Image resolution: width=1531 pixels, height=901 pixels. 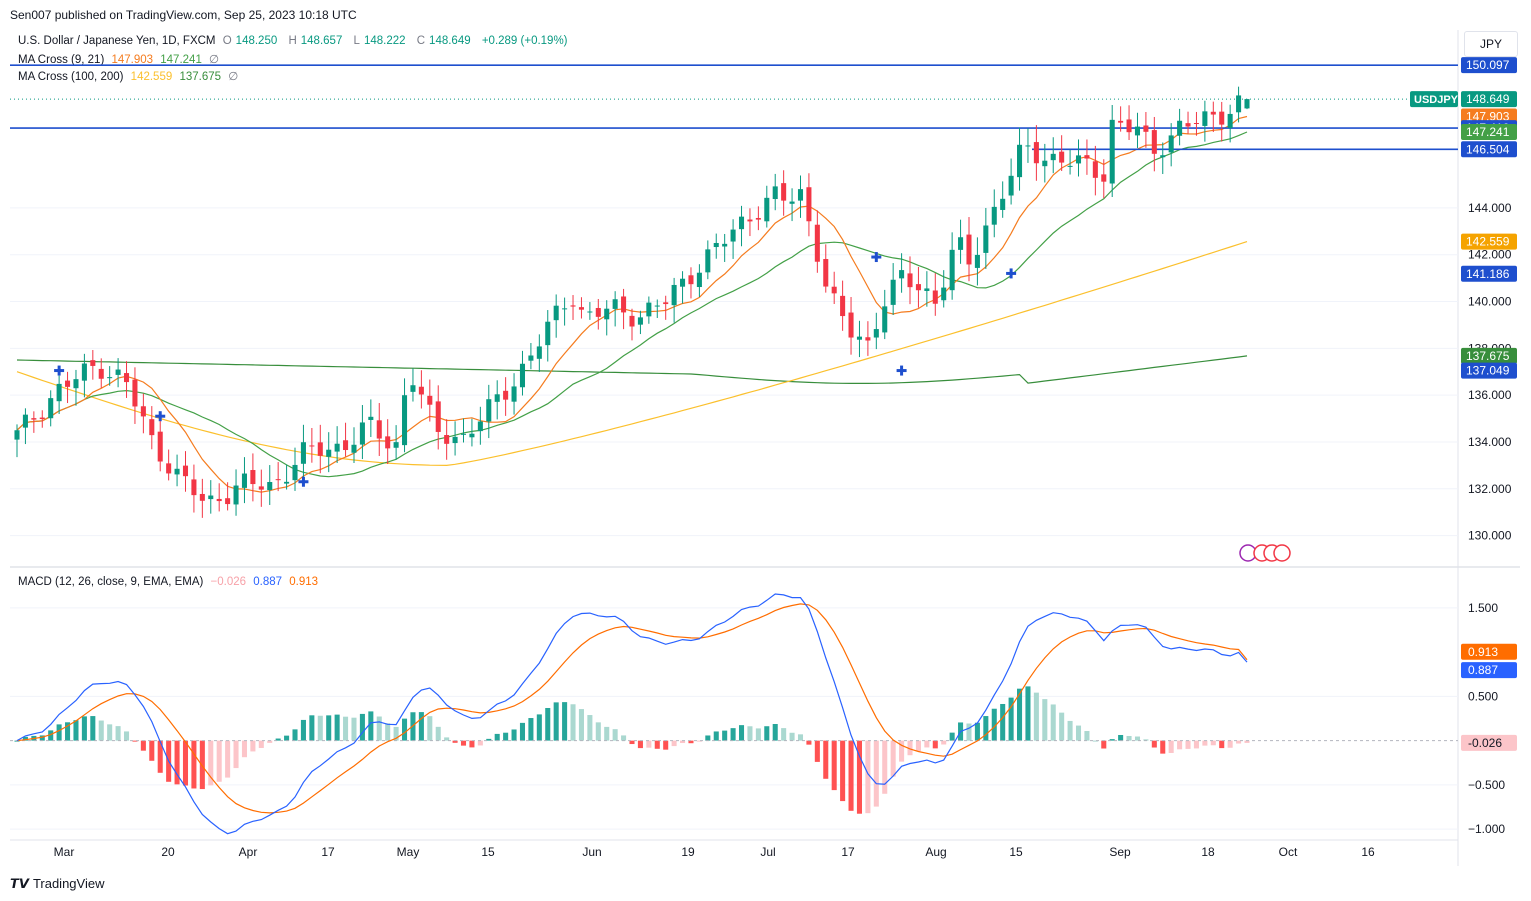 I want to click on ohlc-open: O 148.250, so click(x=250, y=41).